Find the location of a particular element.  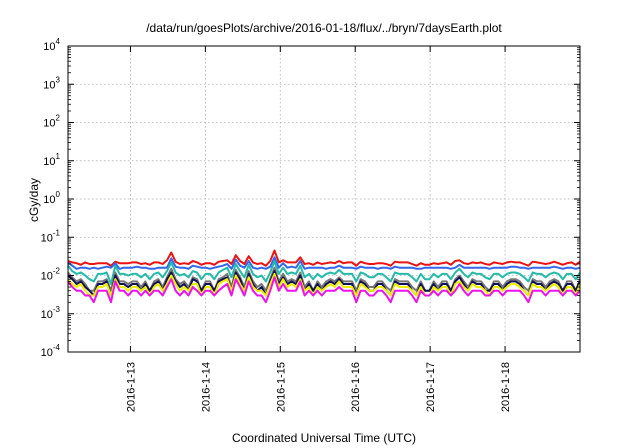

y-tick-label: 10⁰ is located at coordinates (51, 198).